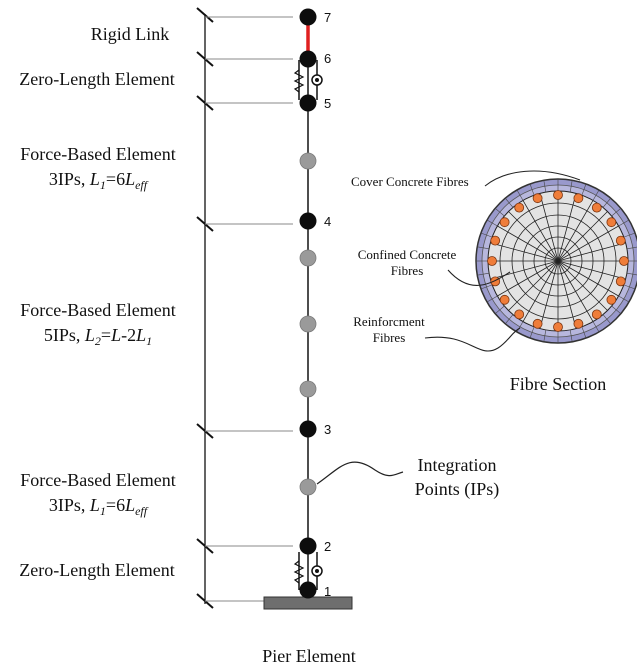 This screenshot has height=669, width=637. Describe the element at coordinates (308, 80) in the screenshot. I see `zero-length-element-top` at that location.